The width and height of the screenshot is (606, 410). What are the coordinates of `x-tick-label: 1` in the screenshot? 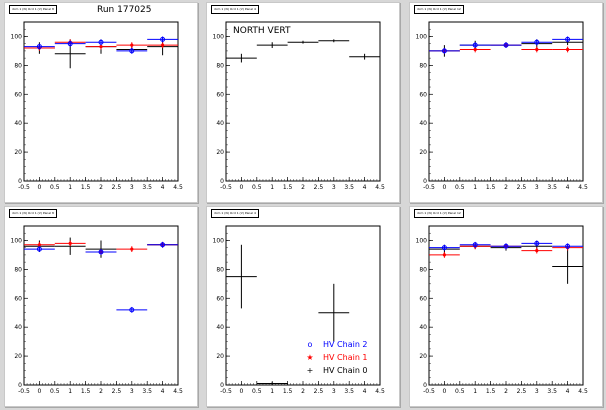 It's located at (475, 391).